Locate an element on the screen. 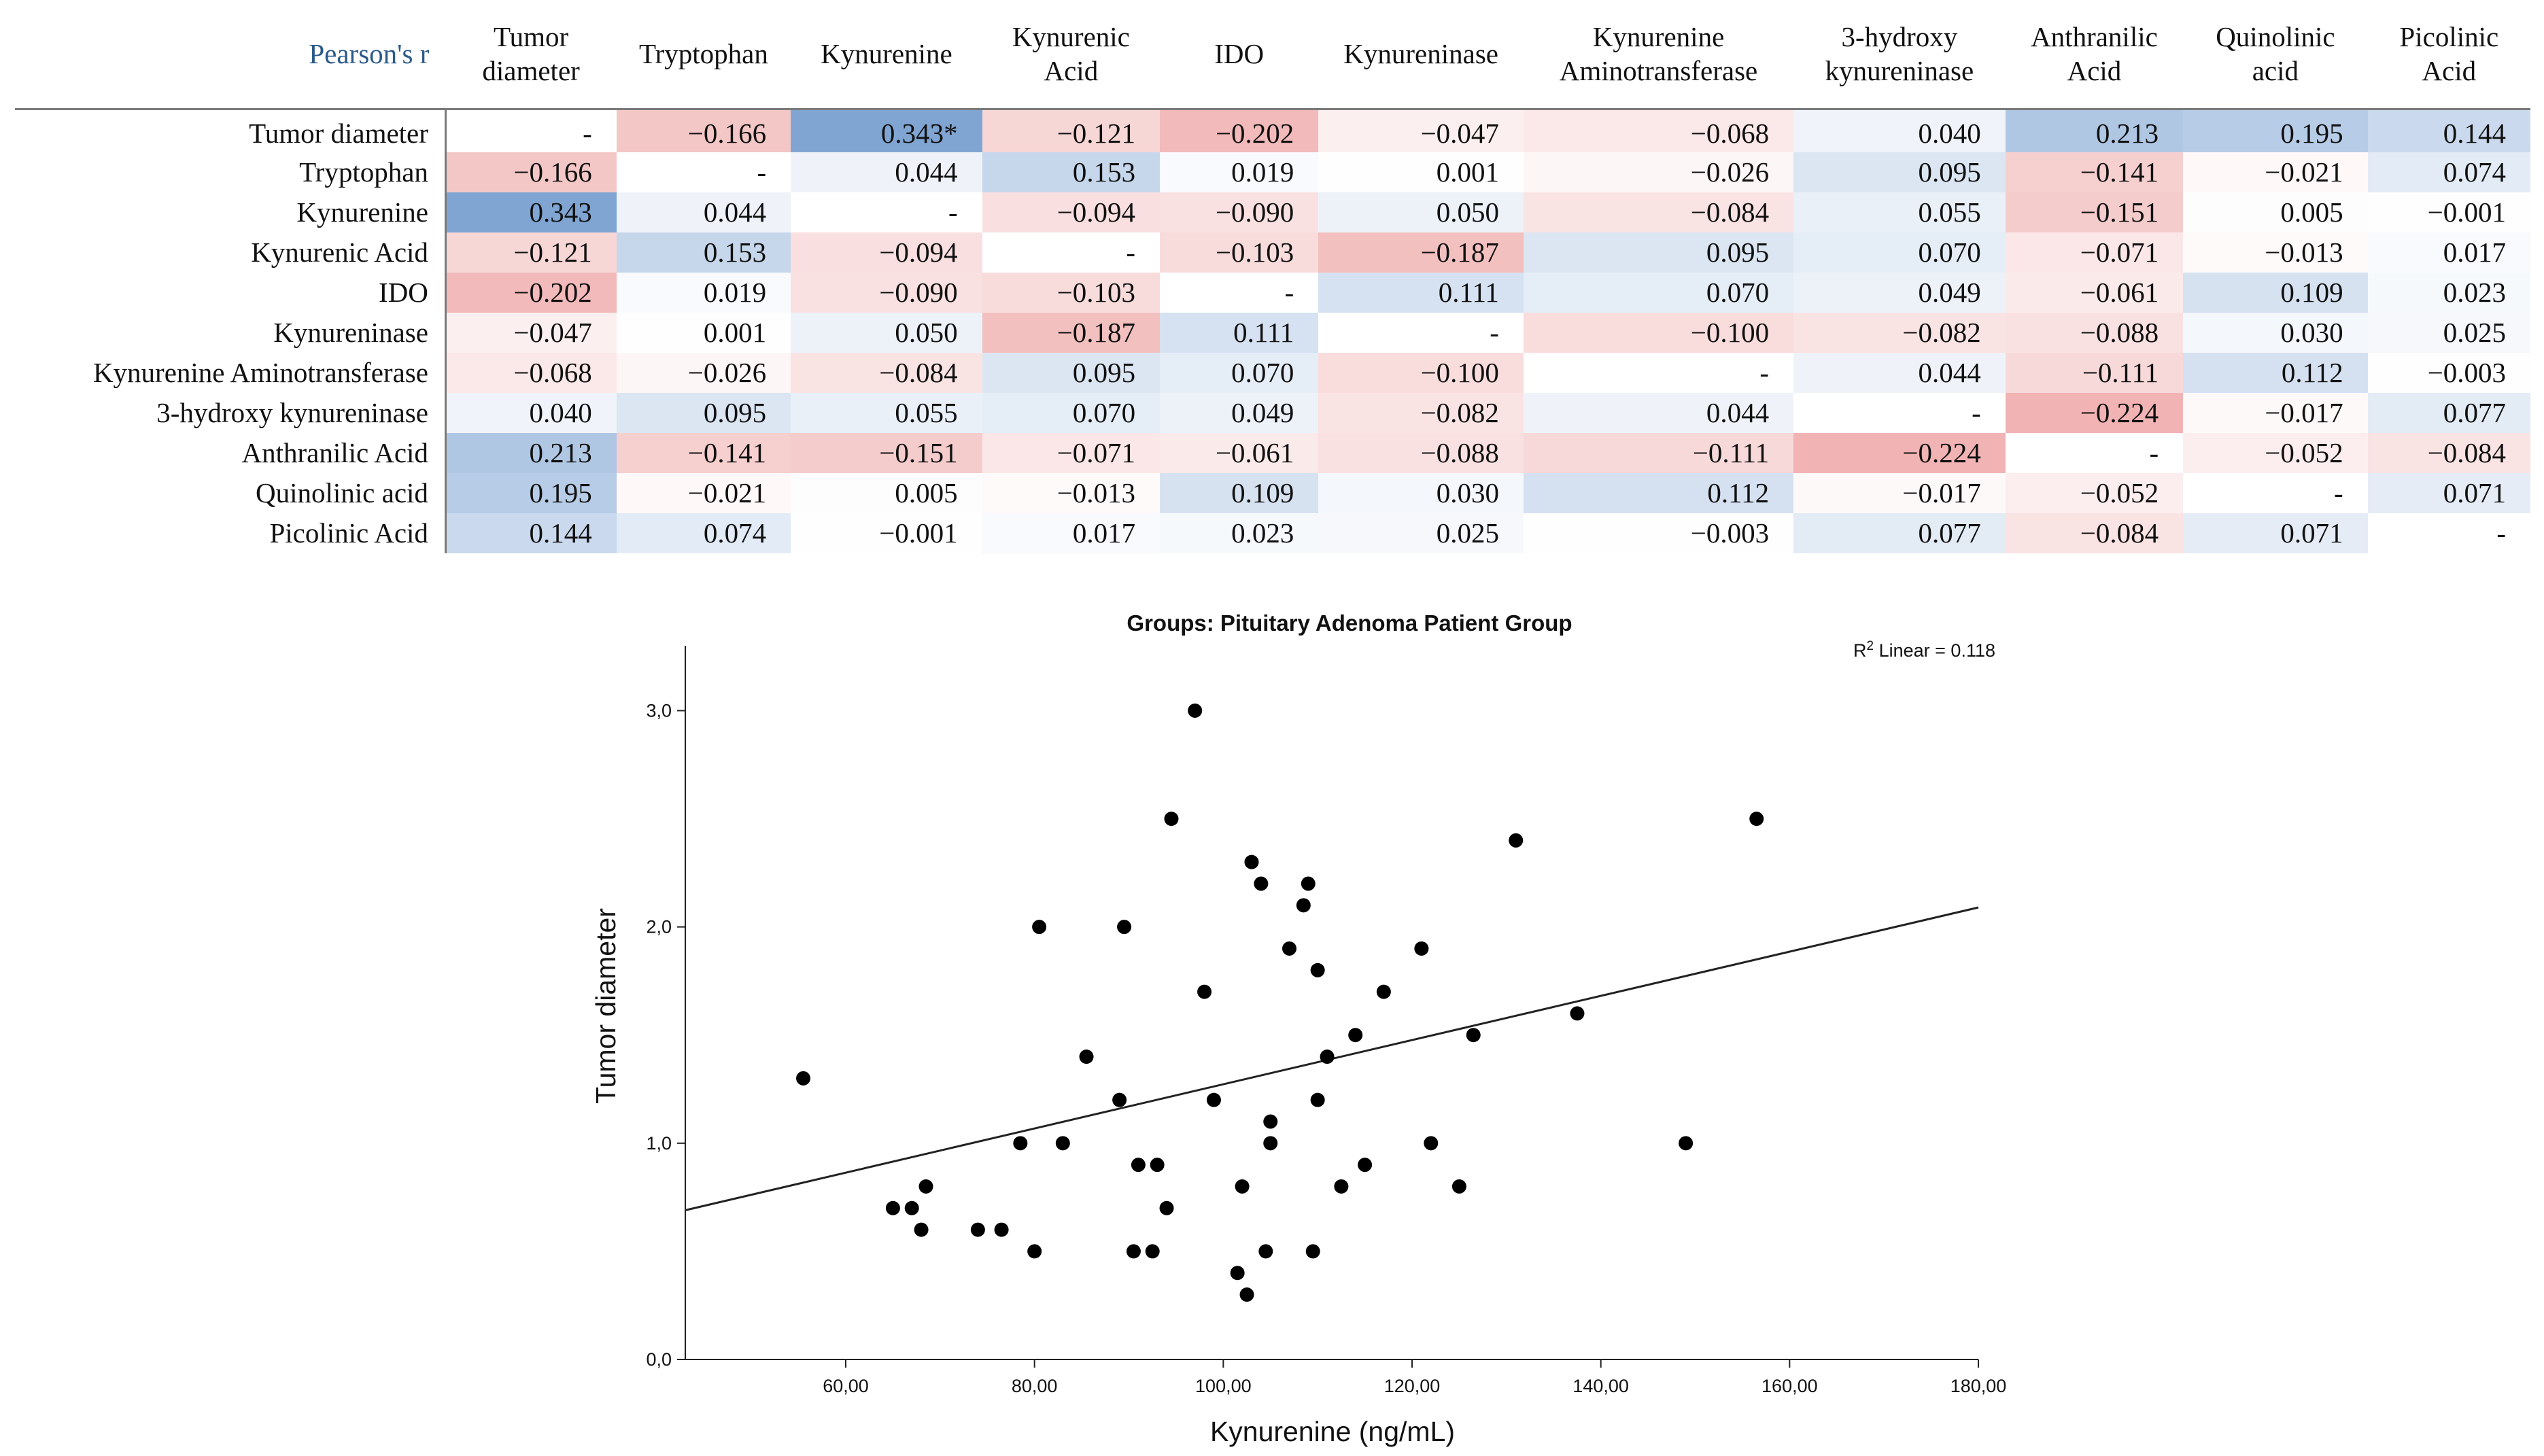  table-cell: −0.224 is located at coordinates (1899, 453).